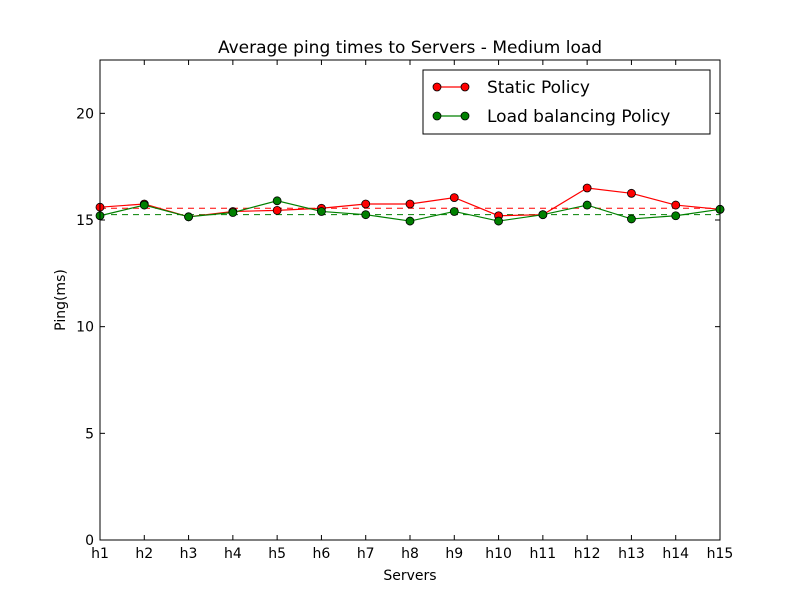 This screenshot has height=600, width=800. Describe the element at coordinates (409, 576) in the screenshot. I see `x-axis-label: Servers` at that location.